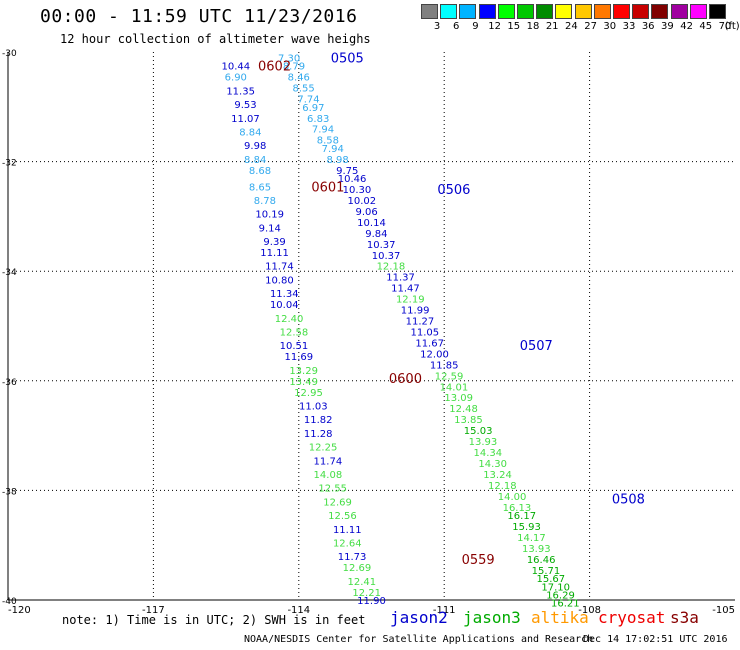 The width and height of the screenshot is (740, 650). What do you see at coordinates (667, 26) in the screenshot?
I see `legend-label: 39` at bounding box center [667, 26].